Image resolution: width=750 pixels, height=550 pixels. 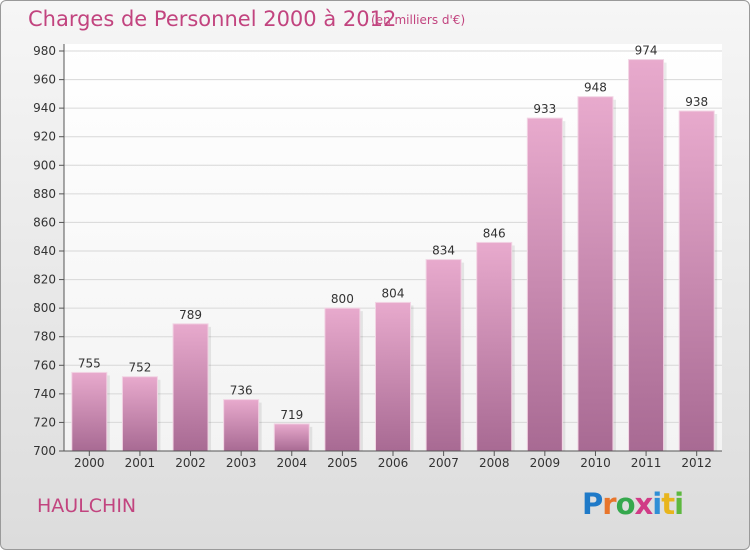 I want to click on y-tick-label: 900, so click(x=44, y=165).